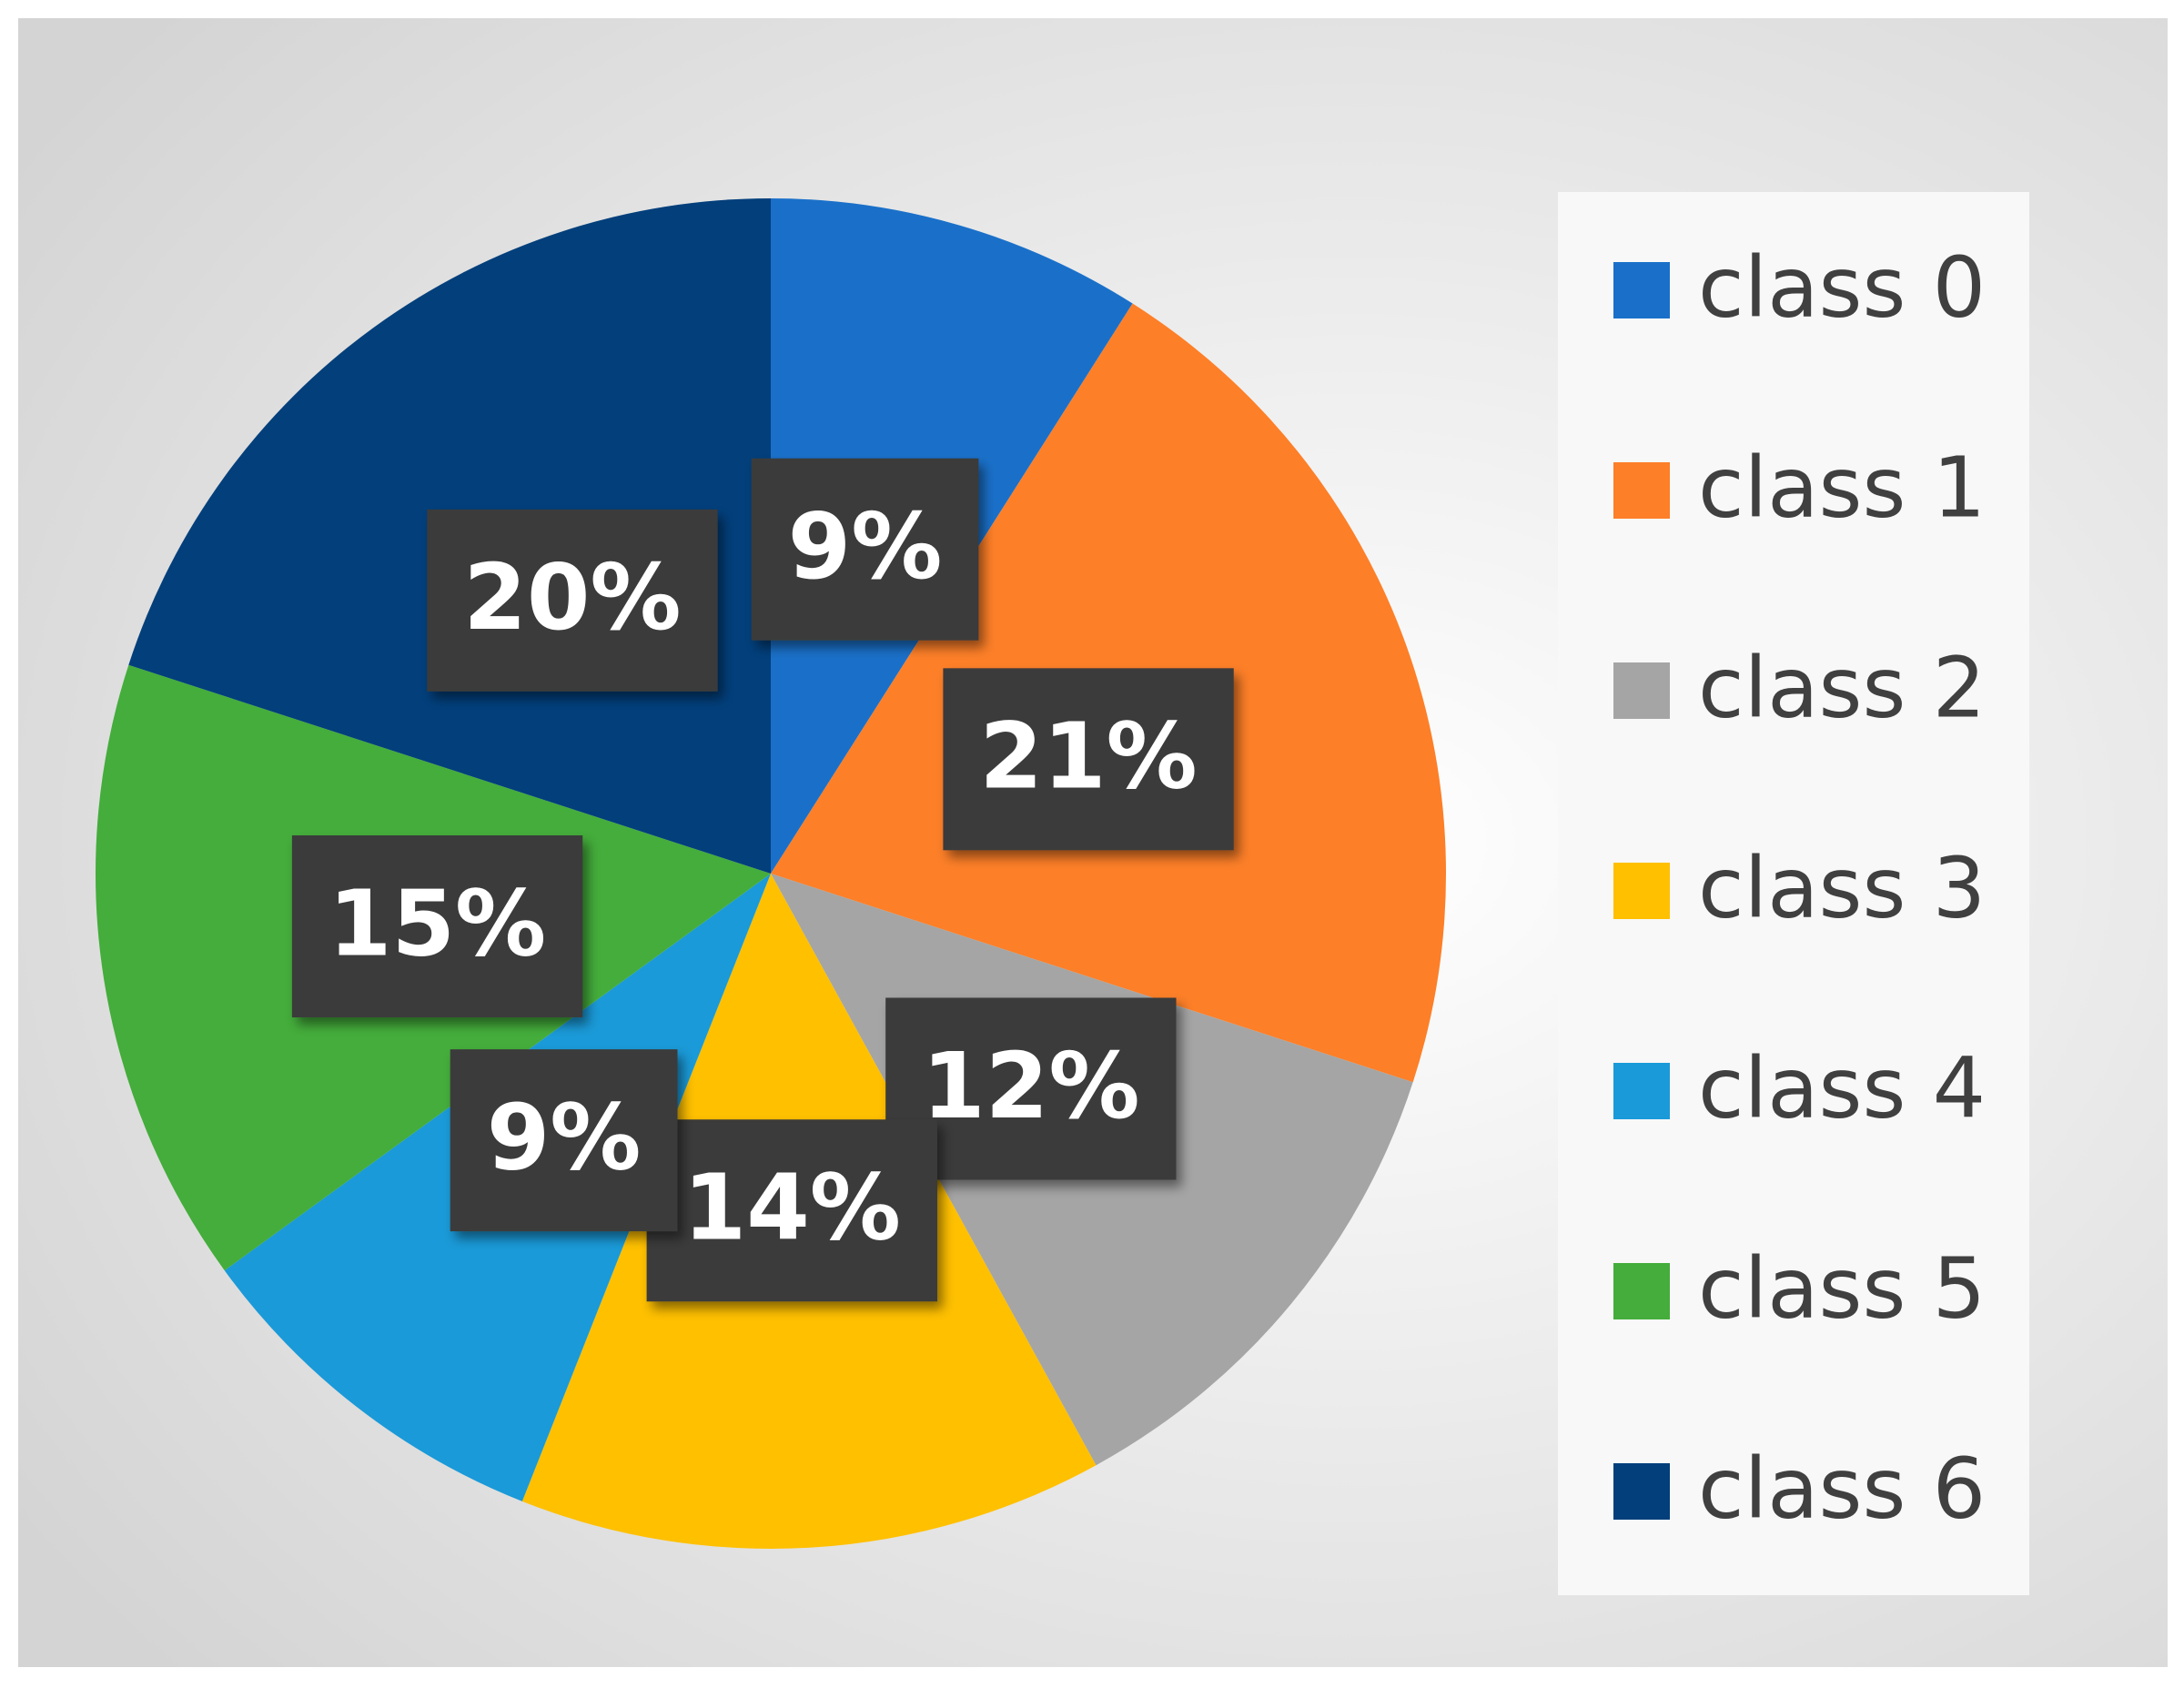  What do you see at coordinates (1842, 1288) in the screenshot?
I see `legend-label: class 5` at bounding box center [1842, 1288].